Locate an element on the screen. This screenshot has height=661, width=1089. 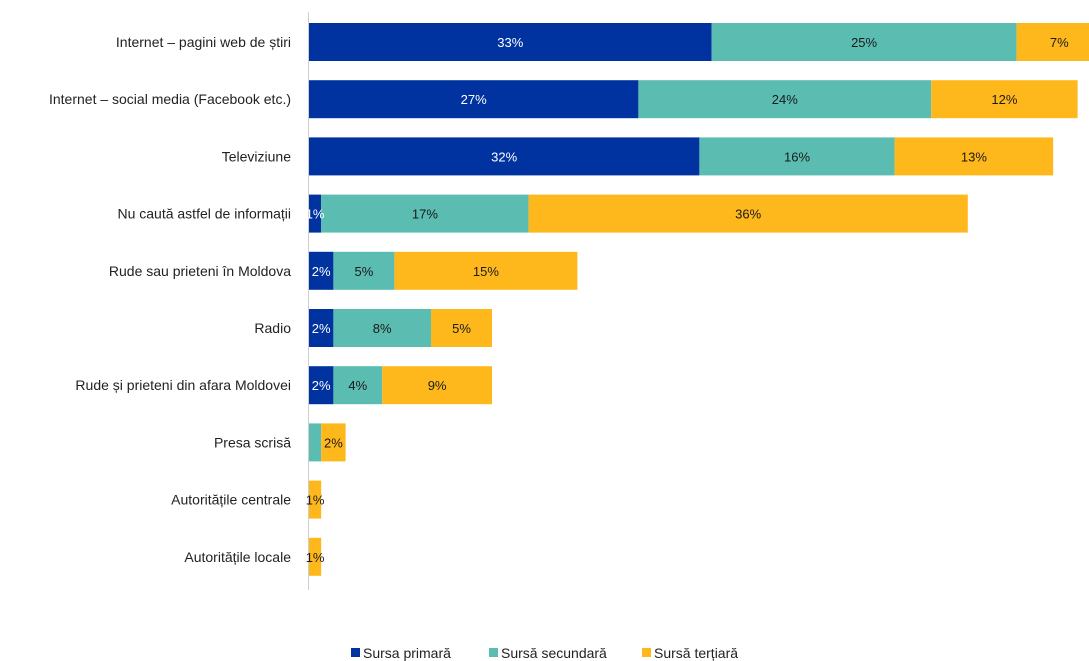
data-label: 16% is located at coordinates (797, 156).